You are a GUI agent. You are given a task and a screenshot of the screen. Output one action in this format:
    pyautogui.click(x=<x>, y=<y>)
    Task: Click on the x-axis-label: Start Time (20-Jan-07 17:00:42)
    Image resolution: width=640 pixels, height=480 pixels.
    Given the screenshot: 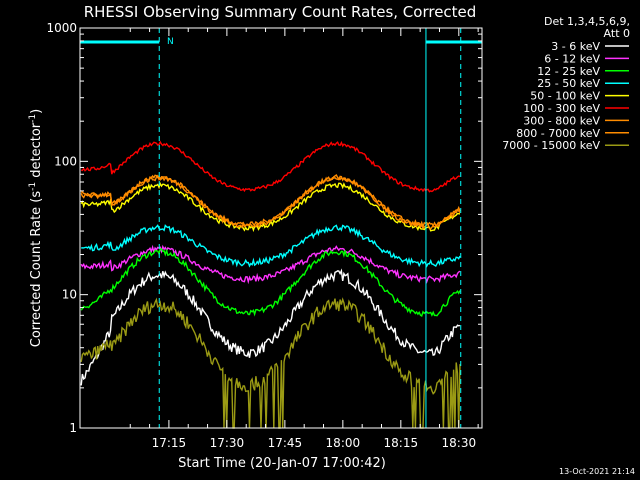 What is the action you would take?
    pyautogui.click(x=282, y=463)
    